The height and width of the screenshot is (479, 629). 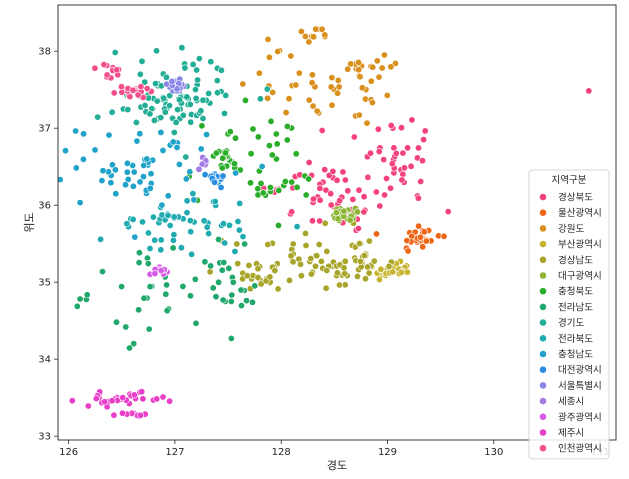 What do you see at coordinates (337, 465) in the screenshot?
I see `x-axis-label: 경도` at bounding box center [337, 465].